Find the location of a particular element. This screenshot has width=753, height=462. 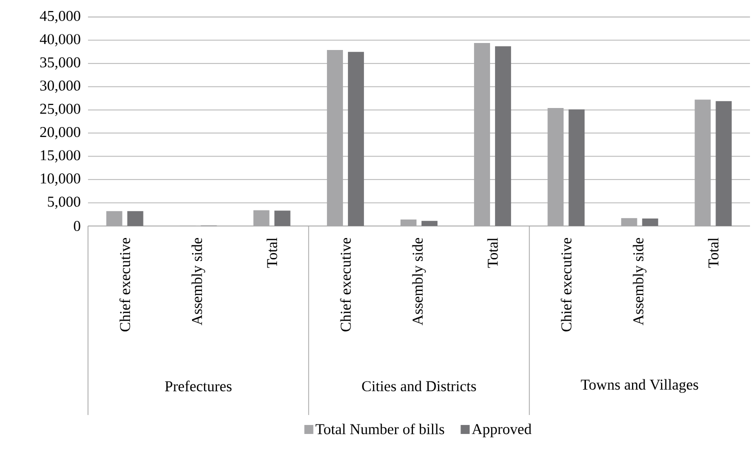

y-tick-label: 15,000 is located at coordinates (60, 156).